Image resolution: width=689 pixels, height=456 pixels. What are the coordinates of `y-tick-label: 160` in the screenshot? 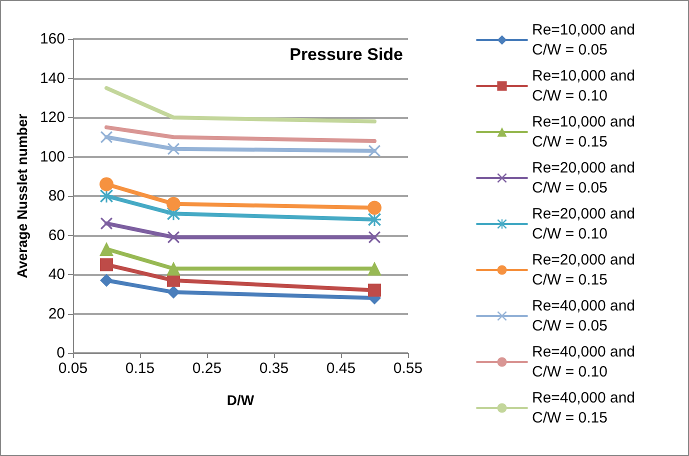 It's located at (52, 39).